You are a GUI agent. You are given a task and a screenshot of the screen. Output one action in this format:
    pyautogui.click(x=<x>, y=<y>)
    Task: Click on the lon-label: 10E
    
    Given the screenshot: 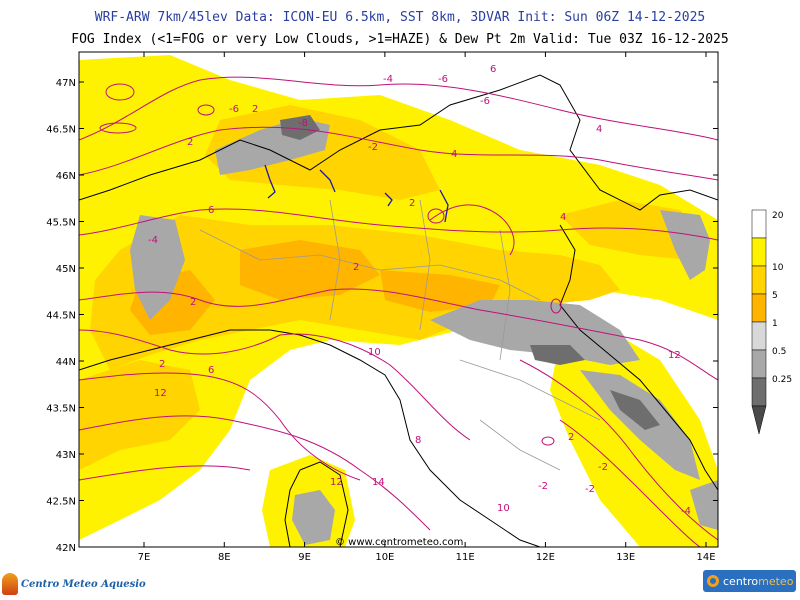 What is the action you would take?
    pyautogui.click(x=384, y=557)
    